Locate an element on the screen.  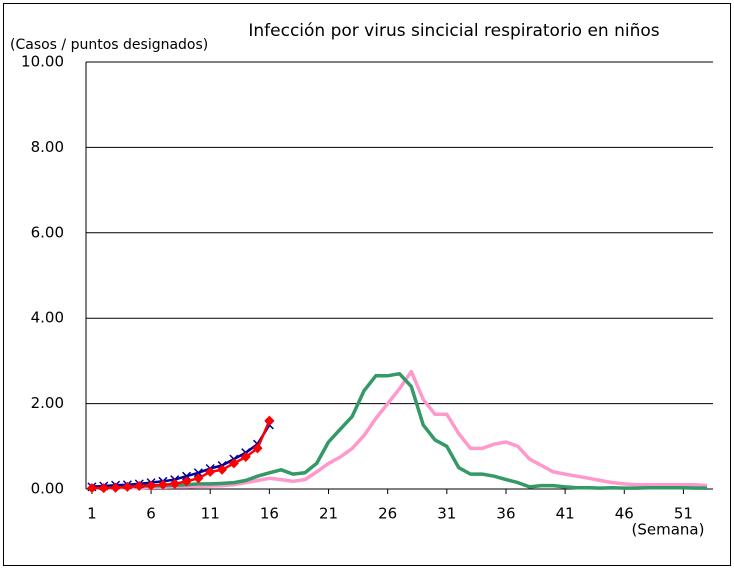
x-tick-label: 41 is located at coordinates (565, 514).